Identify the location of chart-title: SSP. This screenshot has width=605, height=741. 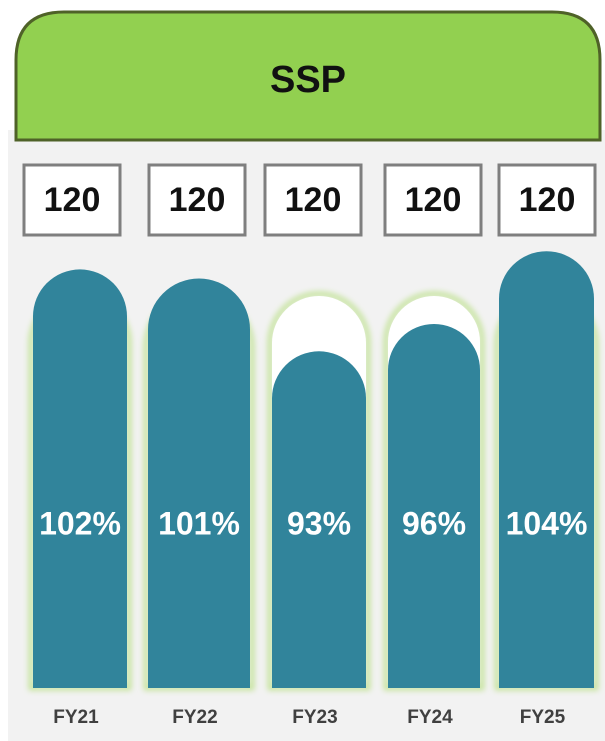
(308, 80).